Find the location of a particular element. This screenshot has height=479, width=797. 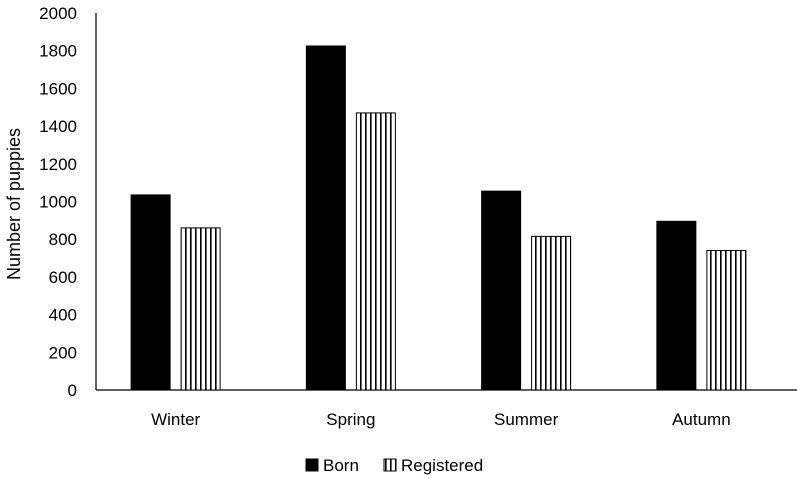

legend-label-born: Born is located at coordinates (341, 465).